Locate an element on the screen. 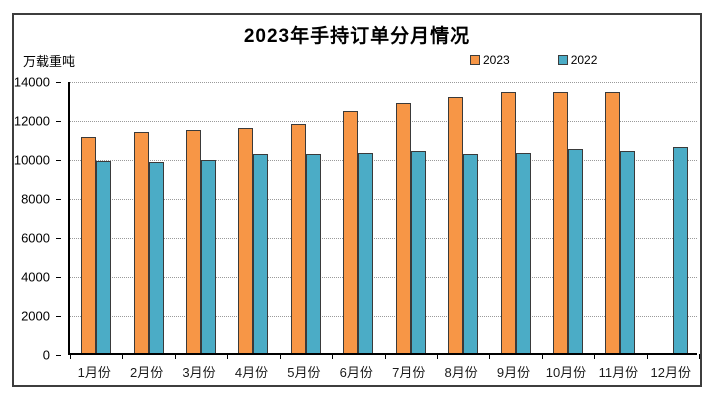  bar-2023-10月份 is located at coordinates (560, 222).